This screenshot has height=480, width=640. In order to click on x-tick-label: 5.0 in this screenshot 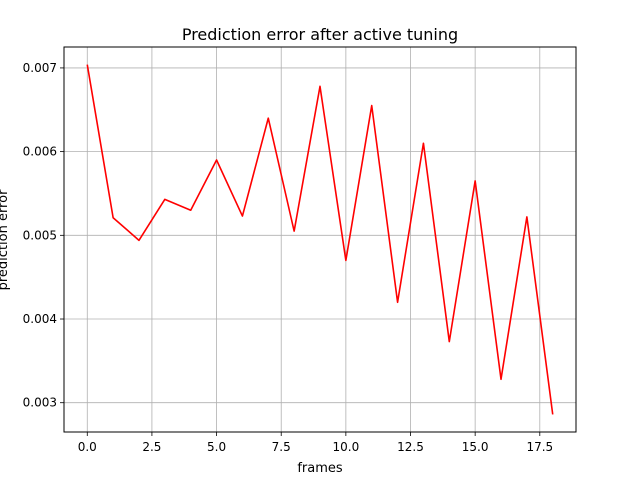, I will do `click(216, 447)`.